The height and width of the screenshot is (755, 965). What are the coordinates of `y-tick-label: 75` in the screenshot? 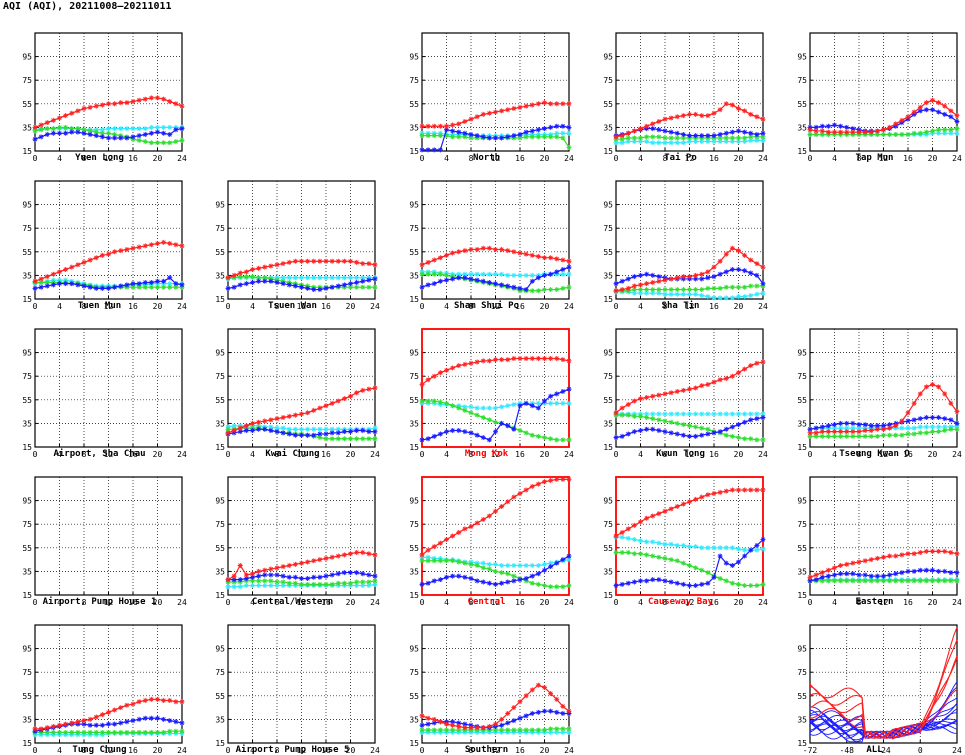 It's located at (27, 80).